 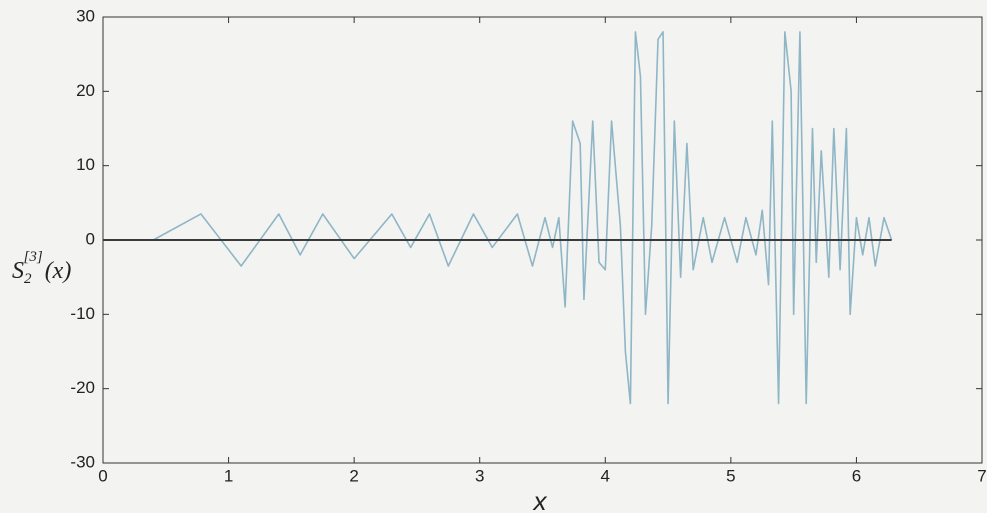 What do you see at coordinates (856, 475) in the screenshot?
I see `x-tick-label: 6` at bounding box center [856, 475].